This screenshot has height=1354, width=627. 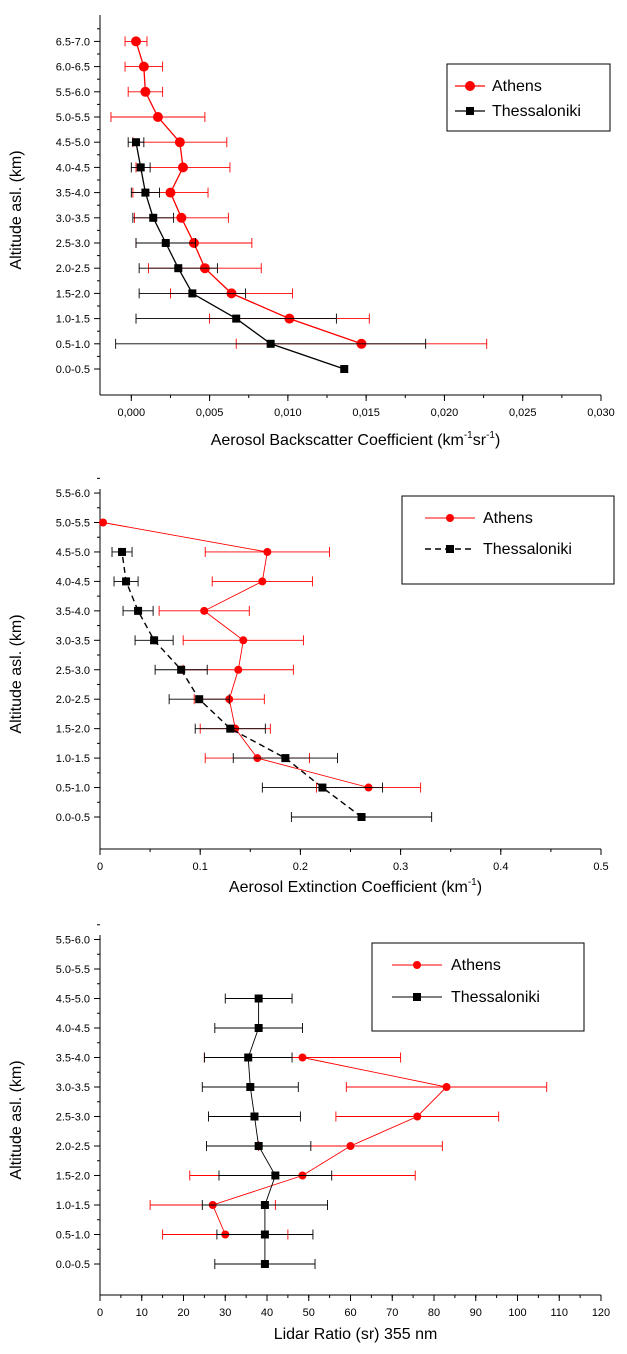 What do you see at coordinates (142, 1313) in the screenshot?
I see `x-tick-label: 10` at bounding box center [142, 1313].